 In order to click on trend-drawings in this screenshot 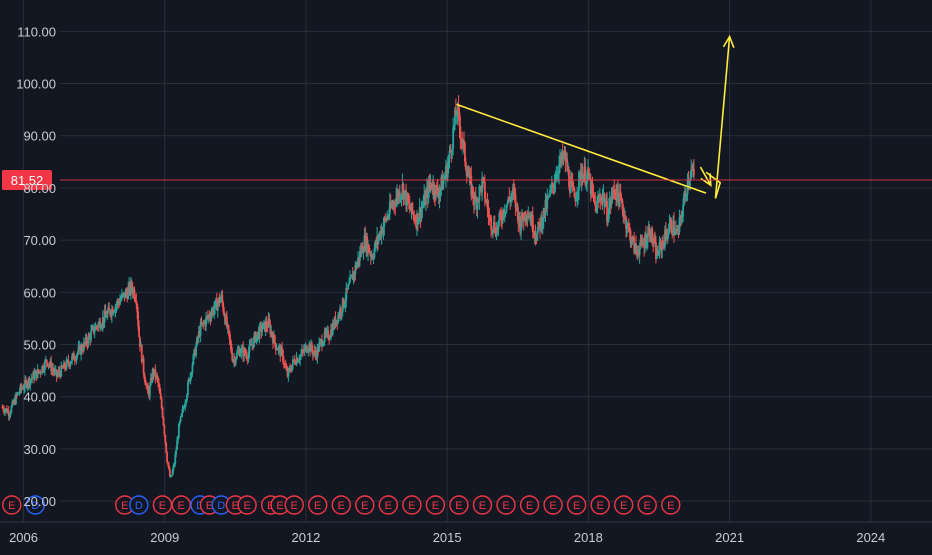, I will do `click(595, 116)`.